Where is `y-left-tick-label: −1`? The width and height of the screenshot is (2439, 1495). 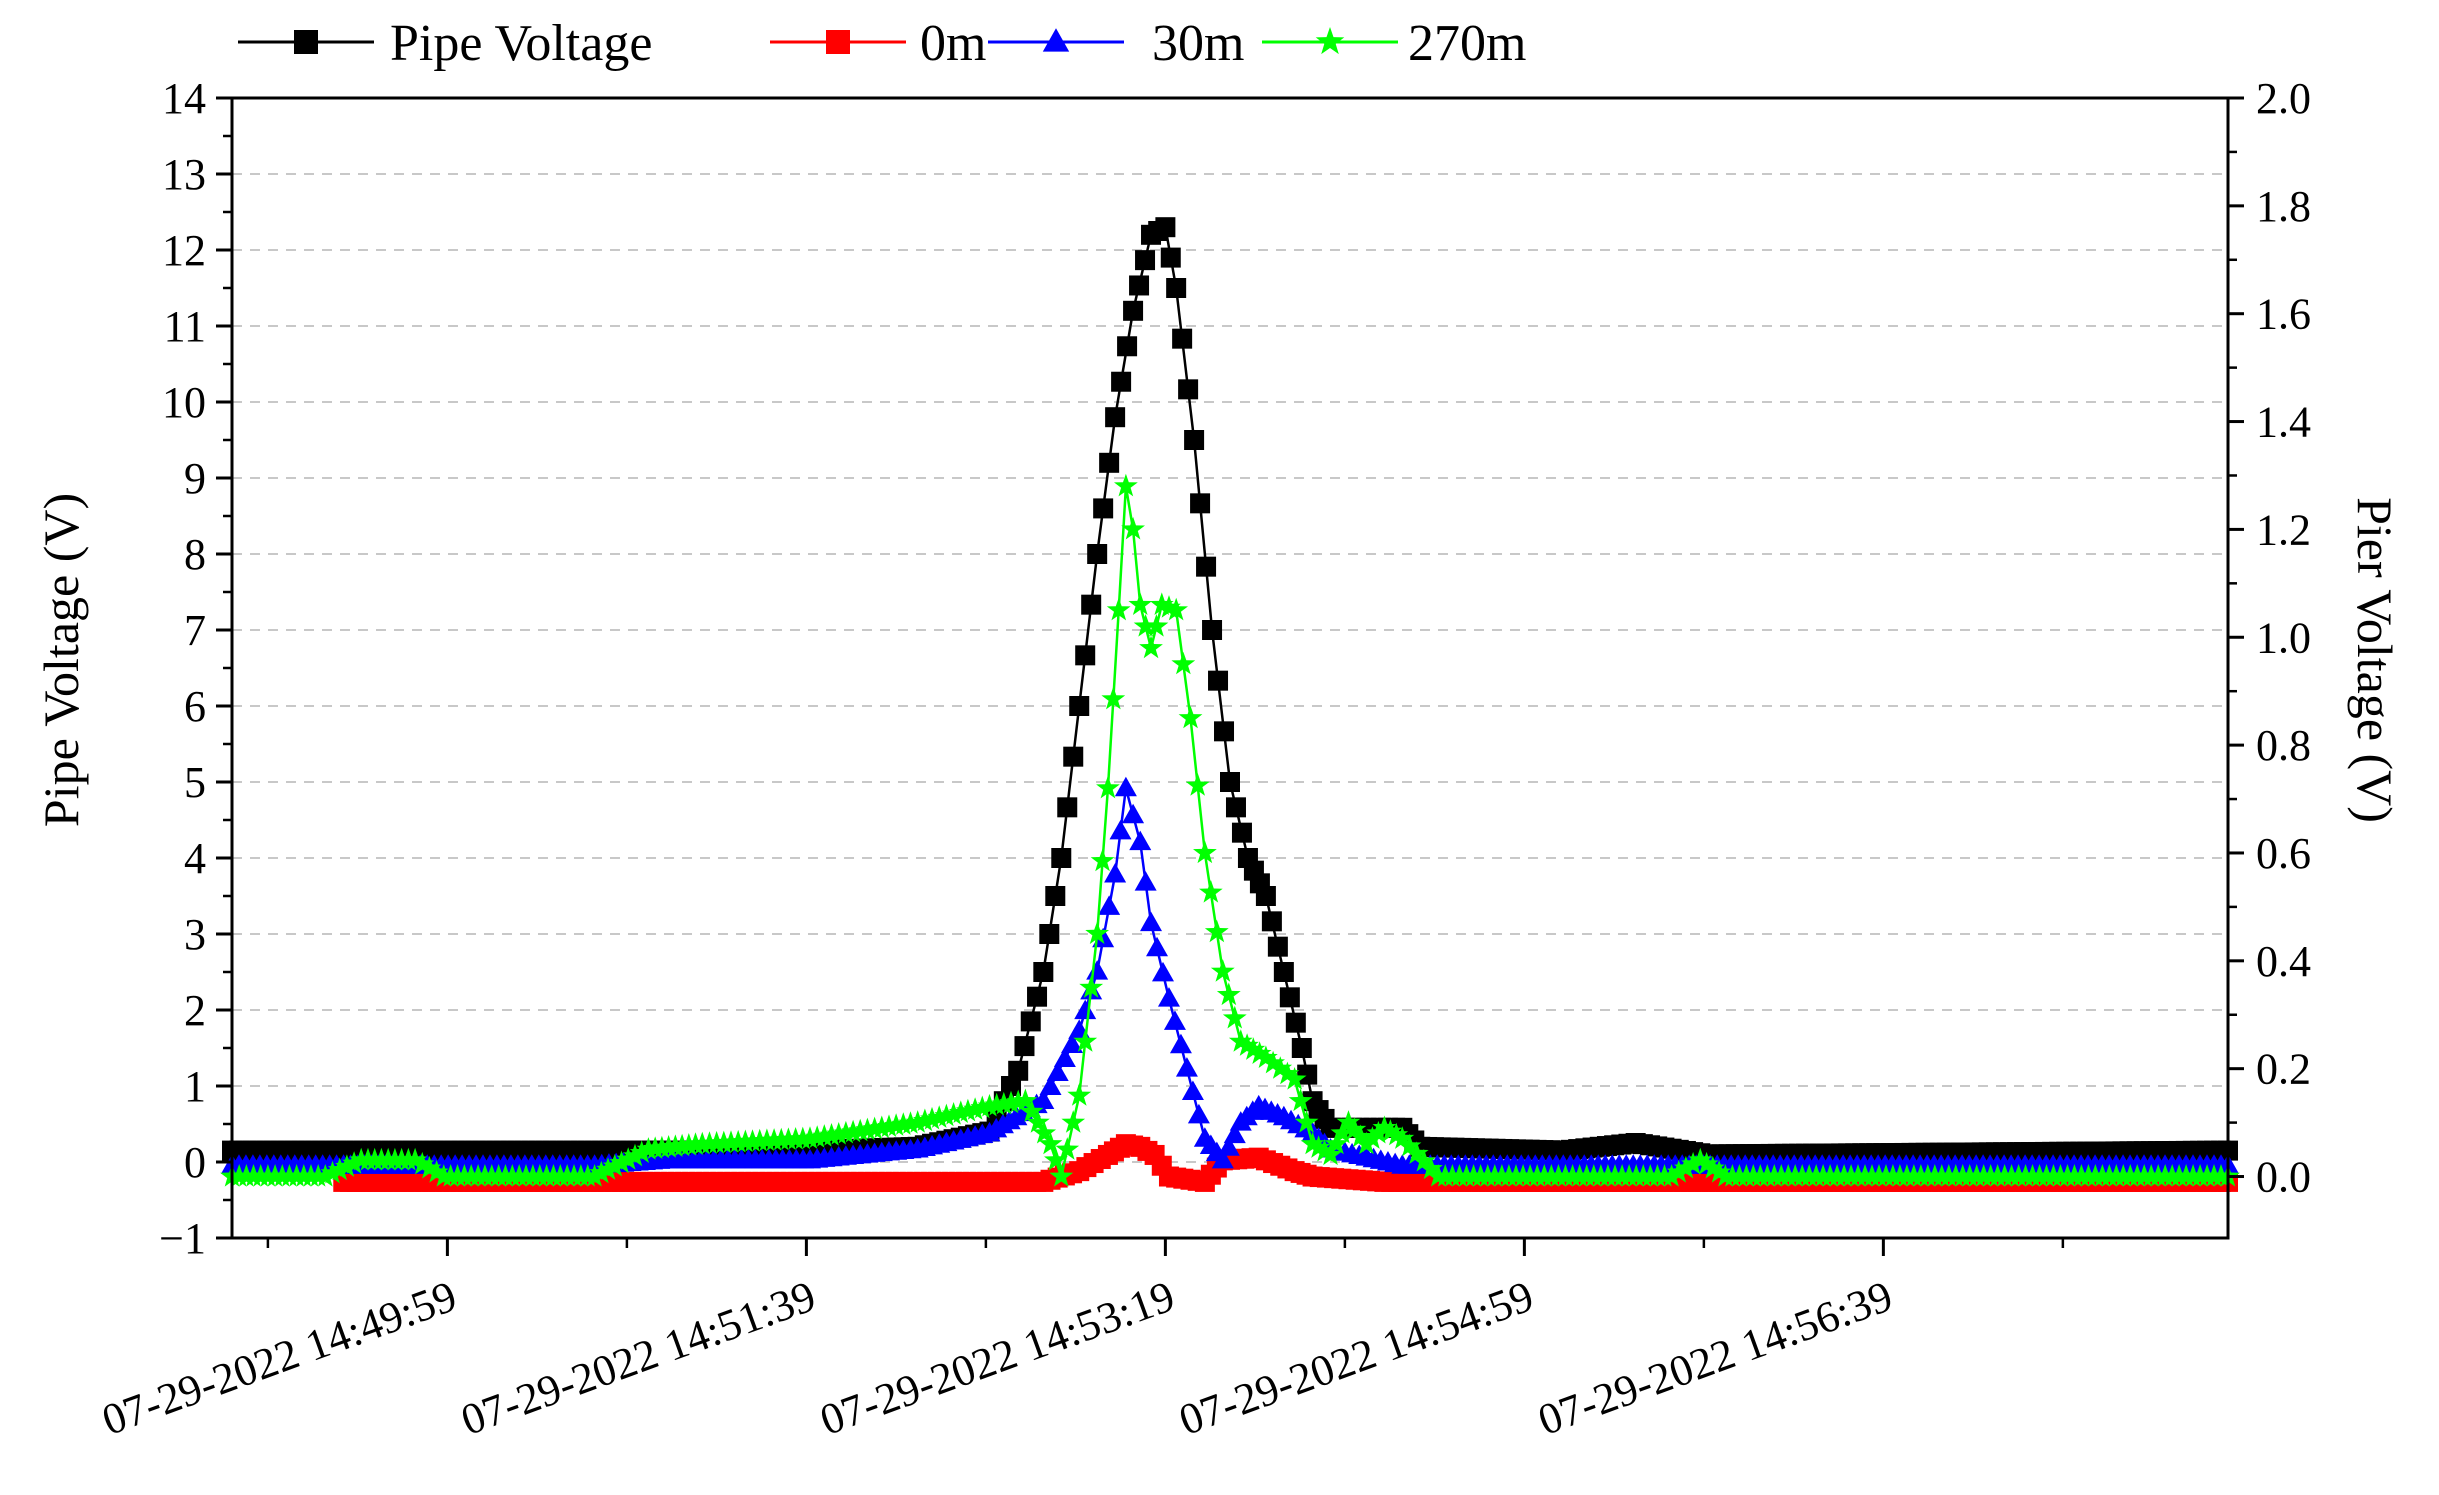 y-left-tick-label: −1 is located at coordinates (182, 1238).